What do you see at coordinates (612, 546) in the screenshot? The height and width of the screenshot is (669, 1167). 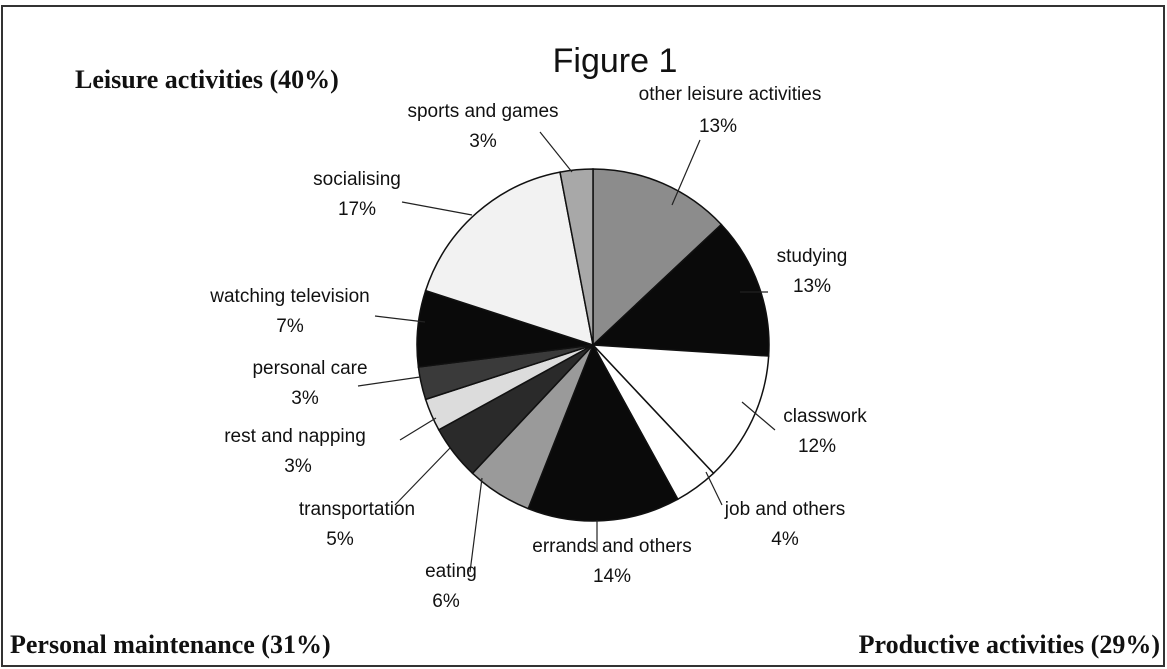 I see `slice-label: errands and others` at bounding box center [612, 546].